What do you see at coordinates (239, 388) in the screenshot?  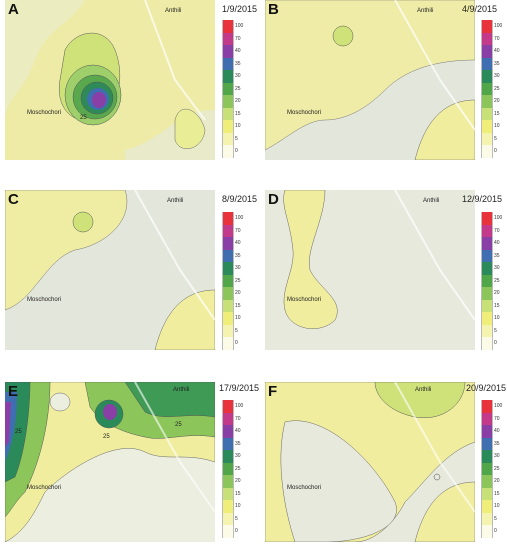 I see `panel-date: 17/9/2015` at bounding box center [239, 388].